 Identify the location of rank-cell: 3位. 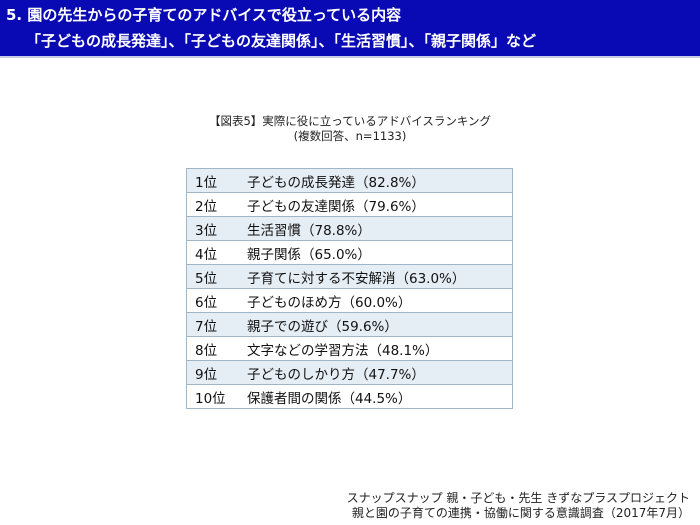
(214, 228).